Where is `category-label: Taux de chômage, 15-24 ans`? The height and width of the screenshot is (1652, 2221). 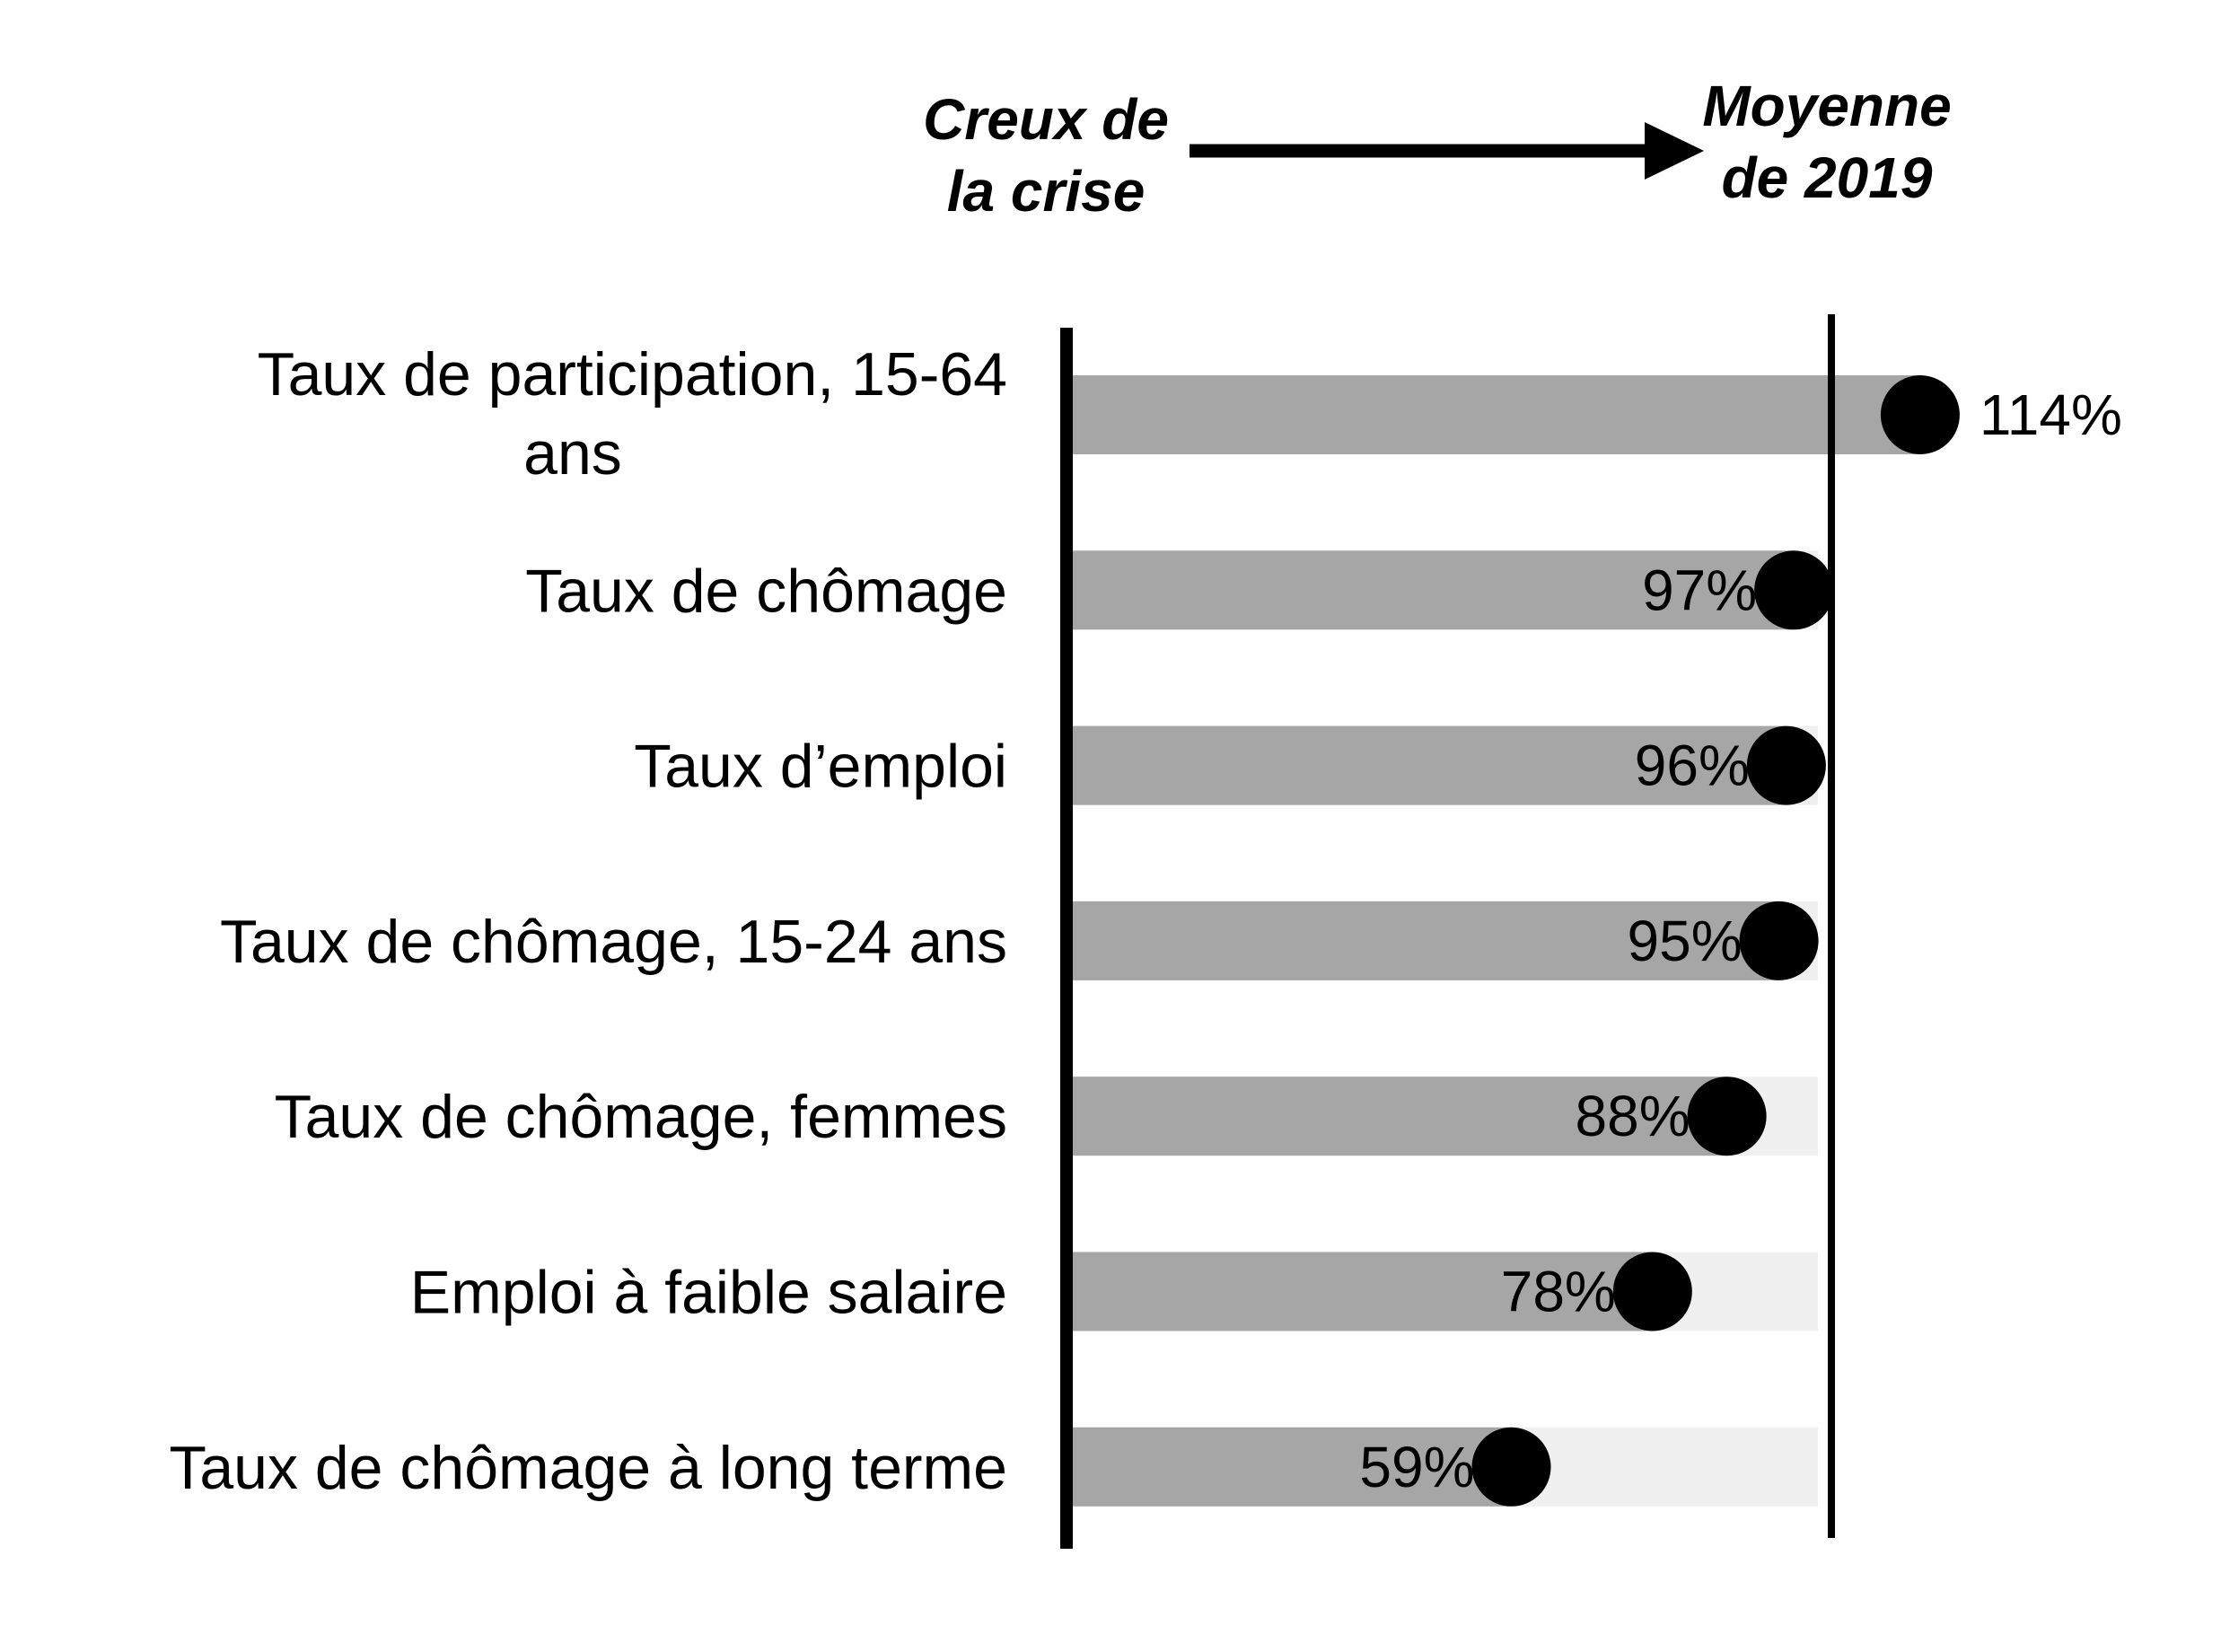 category-label: Taux de chômage, 15-24 ans is located at coordinates (613, 942).